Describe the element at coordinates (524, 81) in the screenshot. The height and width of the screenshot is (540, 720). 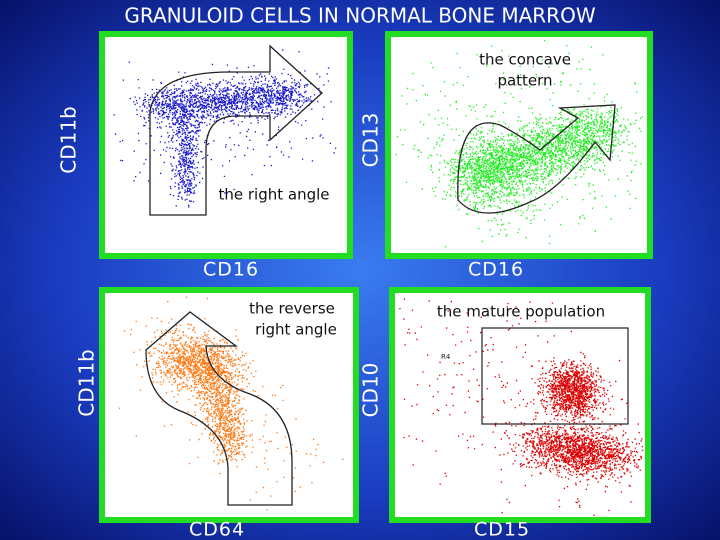
I see `annotation: pattern` at that location.